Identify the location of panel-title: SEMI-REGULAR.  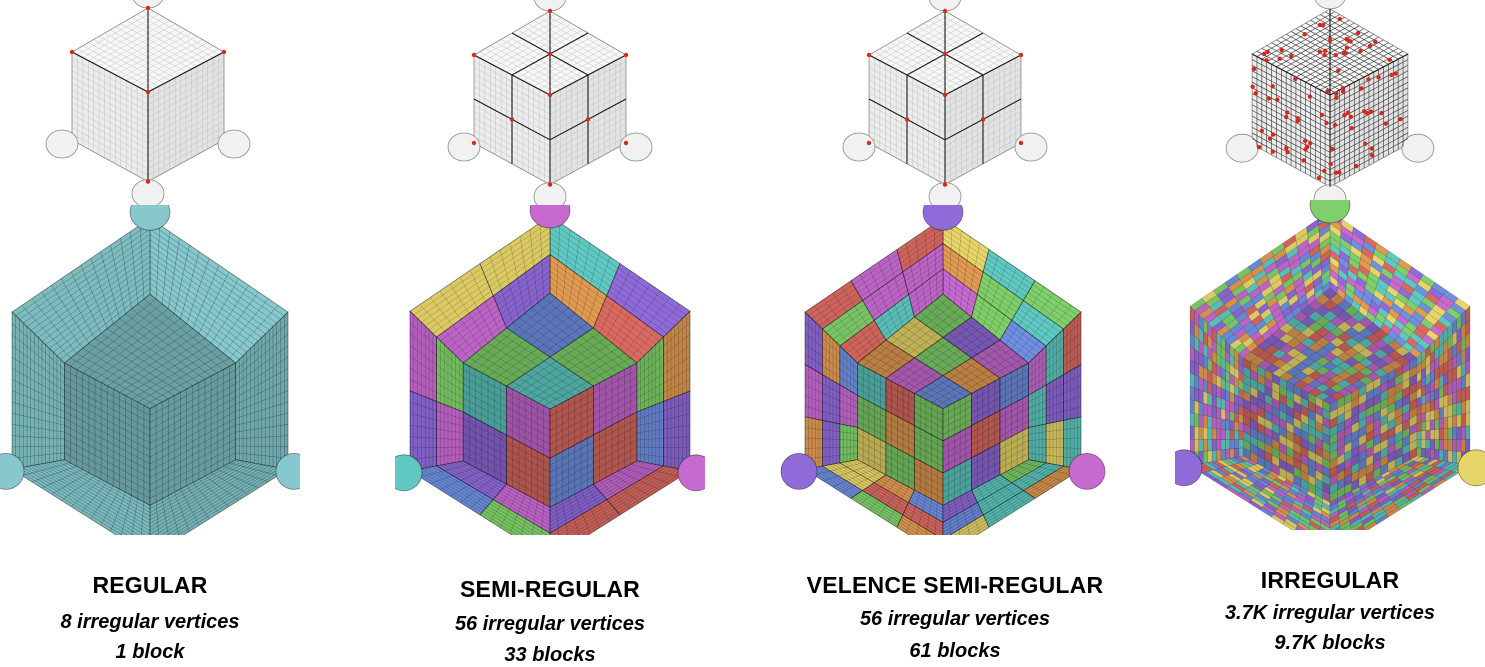
(549, 589).